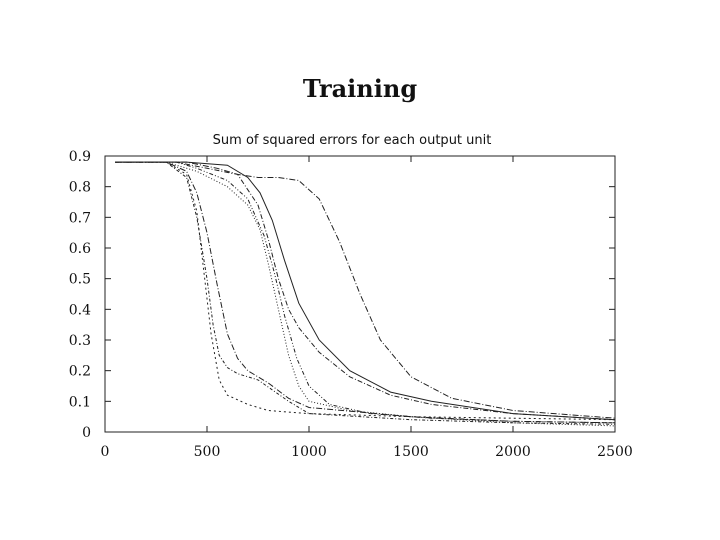  Describe the element at coordinates (80, 218) in the screenshot. I see `y-tick-label: 0.7` at that location.